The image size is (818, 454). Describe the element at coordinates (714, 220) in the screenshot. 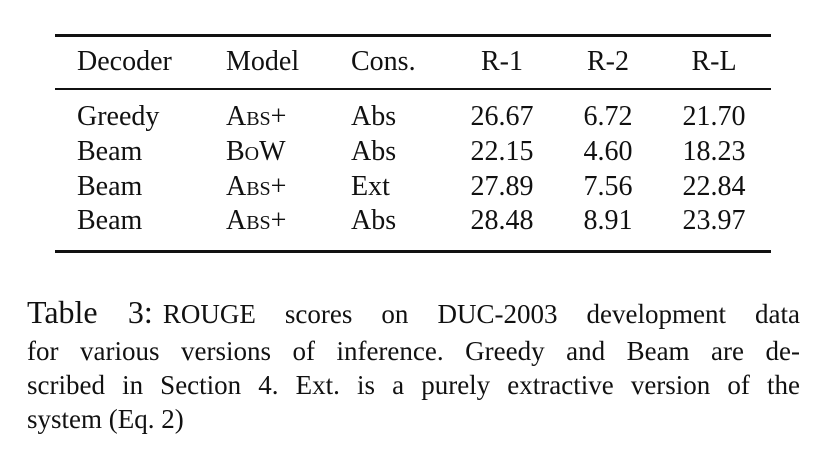

I see `cell: 23.97` at that location.